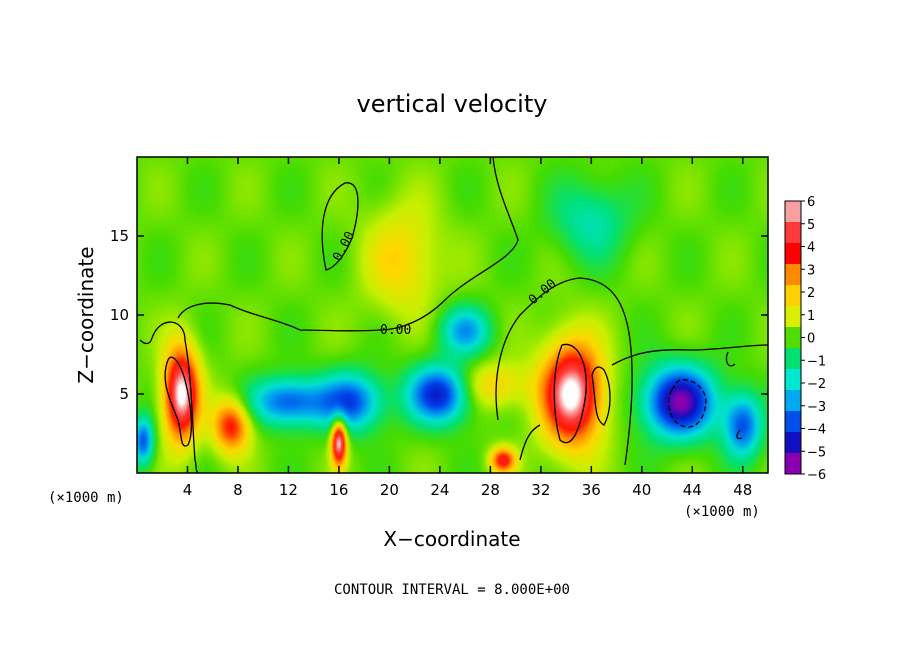  Describe the element at coordinates (816, 475) in the screenshot. I see `colorbar-label: −6` at that location.